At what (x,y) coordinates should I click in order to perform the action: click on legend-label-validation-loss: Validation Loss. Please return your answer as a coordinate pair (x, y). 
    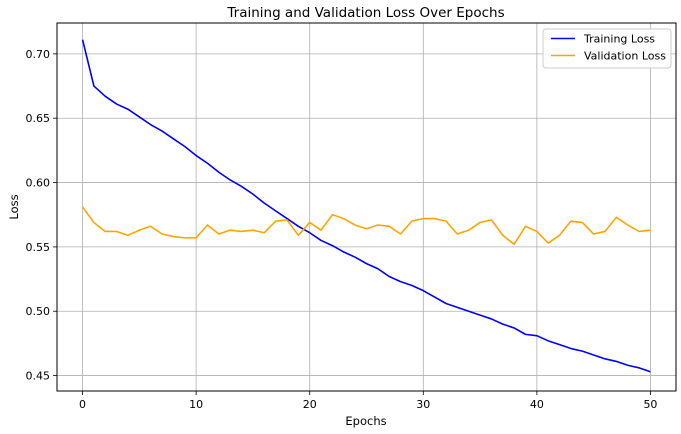
    Looking at the image, I should click on (625, 56).